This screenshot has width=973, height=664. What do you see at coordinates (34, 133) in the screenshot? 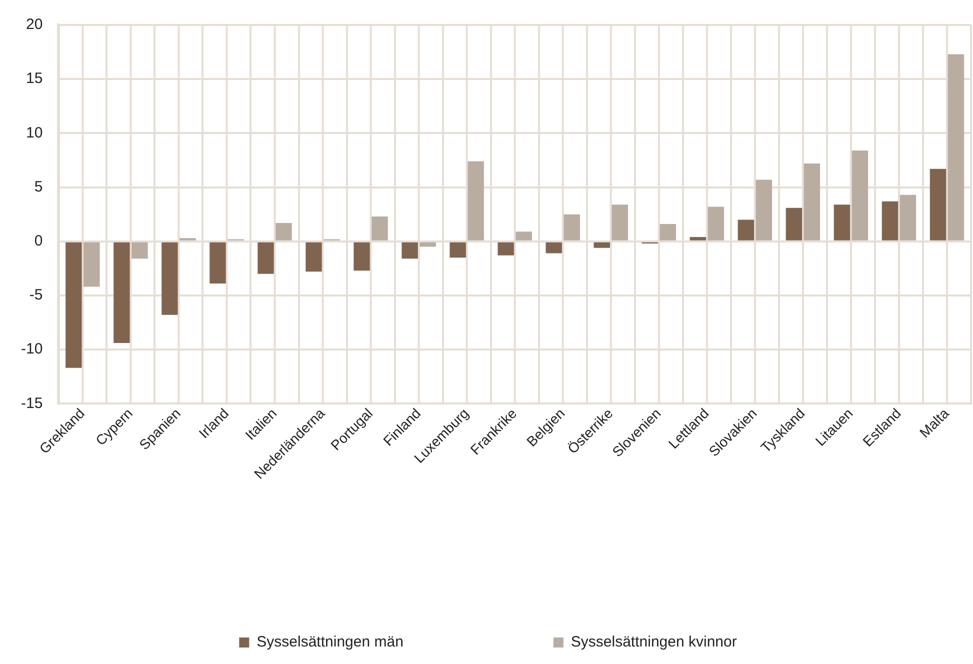
I see `y-tick-label: 10` at bounding box center [34, 133].